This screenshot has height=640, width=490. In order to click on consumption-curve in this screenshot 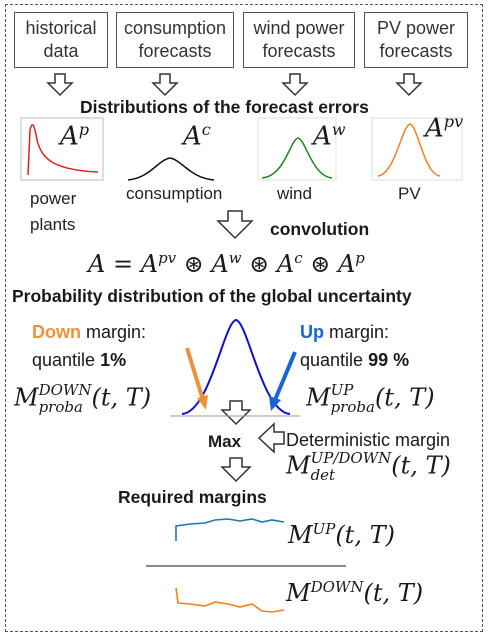, I will do `click(171, 169)`.